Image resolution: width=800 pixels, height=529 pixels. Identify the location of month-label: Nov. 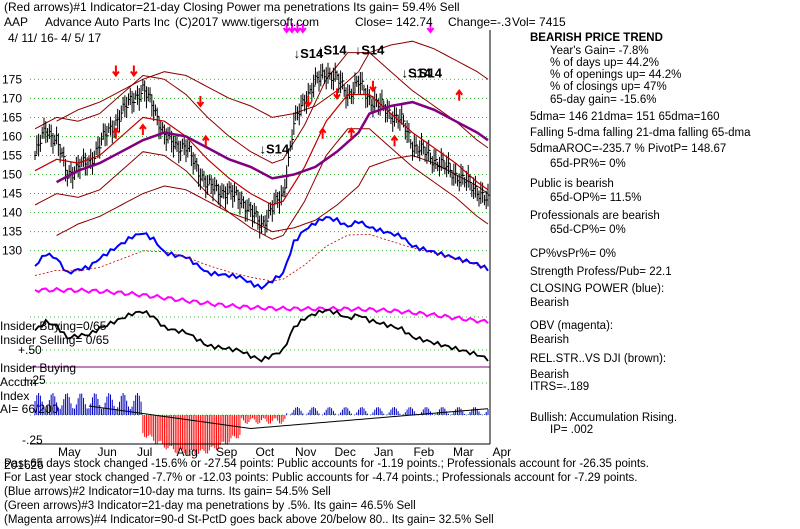
(305, 452).